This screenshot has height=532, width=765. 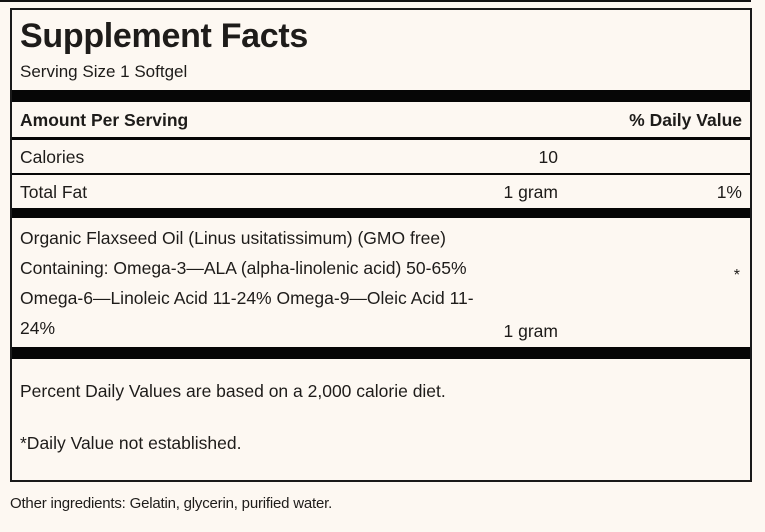 I want to click on nutrient-daily-value: 1%, so click(x=729, y=192).